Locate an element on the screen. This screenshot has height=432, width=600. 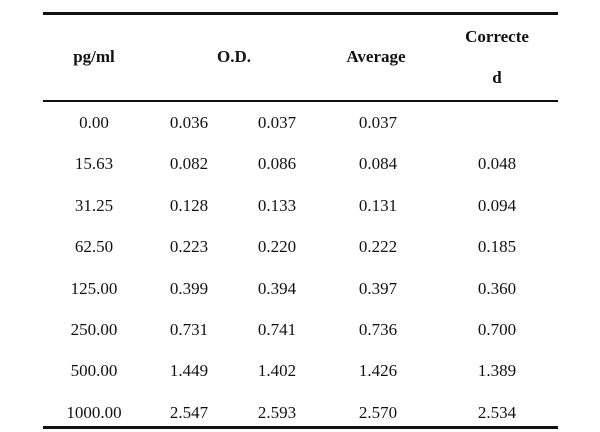
table-cell-od2: 0.394 is located at coordinates (277, 288).